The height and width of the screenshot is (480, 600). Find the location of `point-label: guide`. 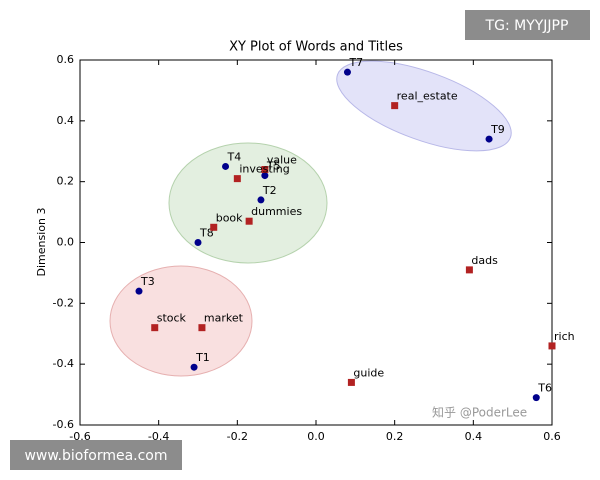

point-label: guide is located at coordinates (368, 372).